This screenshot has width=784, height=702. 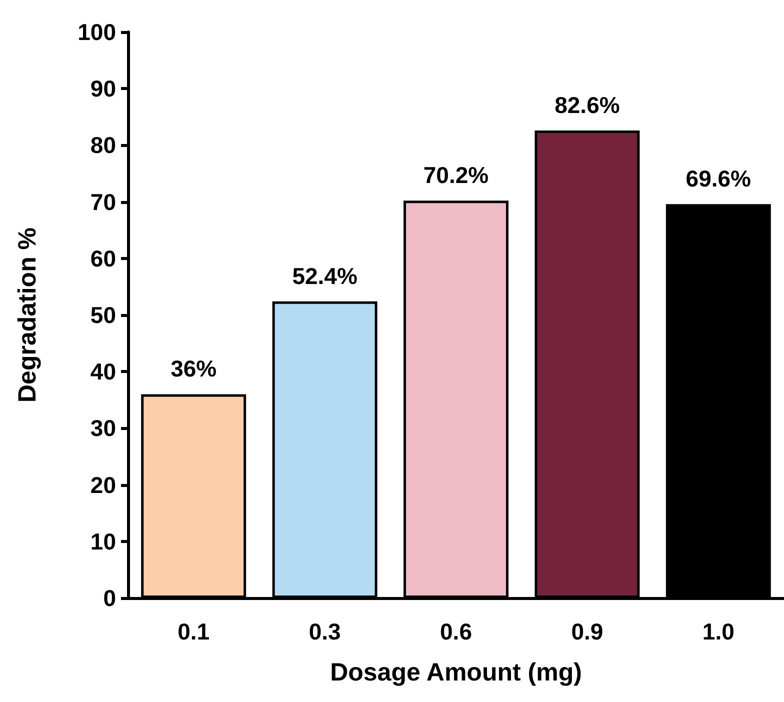 I want to click on data-label: 52.4%, so click(x=325, y=275).